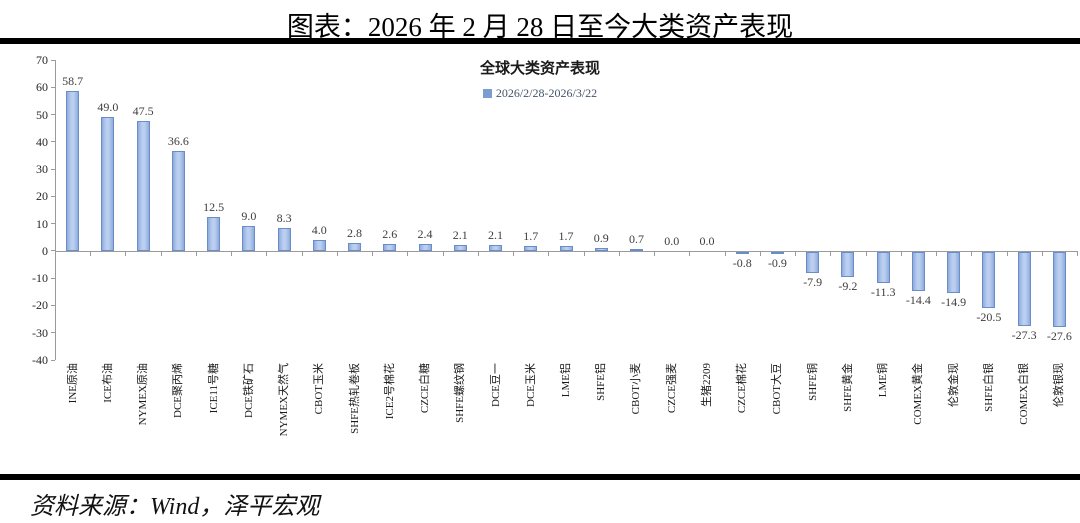  What do you see at coordinates (540, 27) in the screenshot?
I see `page-title: 图表：2026 年 2 月 28 日至今大类资产表现` at bounding box center [540, 27].